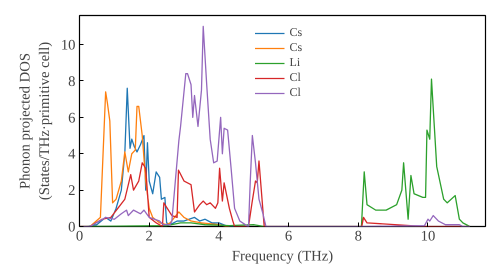 This screenshot has height=280, width=500. What do you see at coordinates (219, 236) in the screenshot?
I see `x-tick-label: 4` at bounding box center [219, 236].